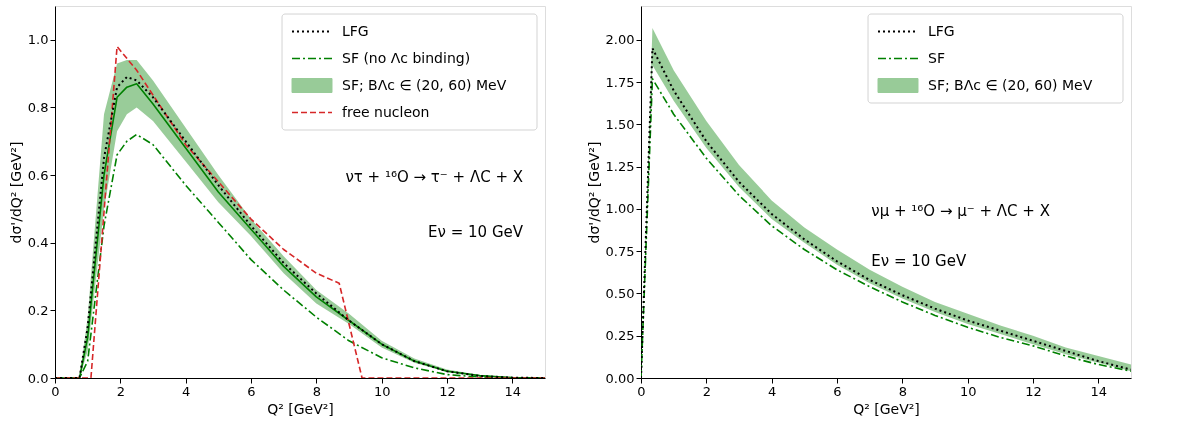 This screenshot has height=445, width=1198. Describe the element at coordinates (960, 210) in the screenshot. I see `annotation: νμ + ¹⁶O → μ⁻ + ΛC + X` at that location.